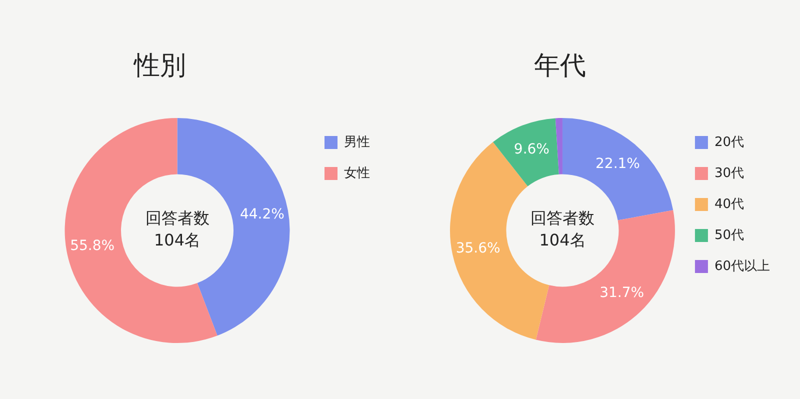 This screenshot has height=399, width=800. What do you see at coordinates (729, 204) in the screenshot?
I see `legend-label: 40代` at bounding box center [729, 204].